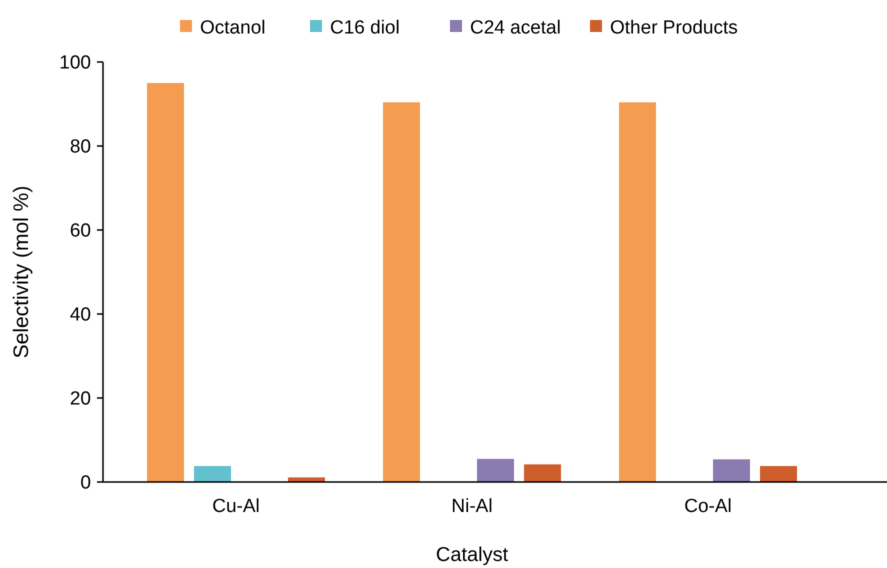 The height and width of the screenshot is (568, 887). Describe the element at coordinates (80, 147) in the screenshot. I see `y-tick-label: 80` at that location.